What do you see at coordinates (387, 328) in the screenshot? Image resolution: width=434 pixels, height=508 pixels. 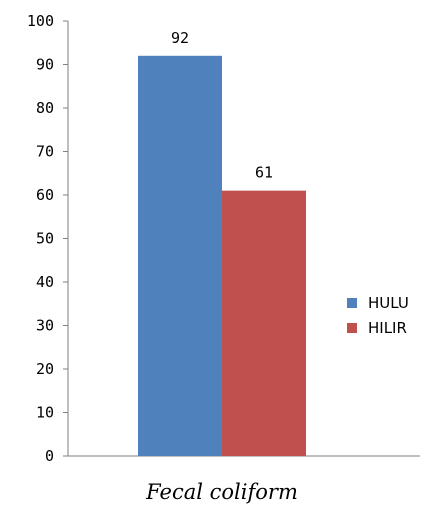 I see `legend-label-hilir: HILIR` at bounding box center [387, 328].